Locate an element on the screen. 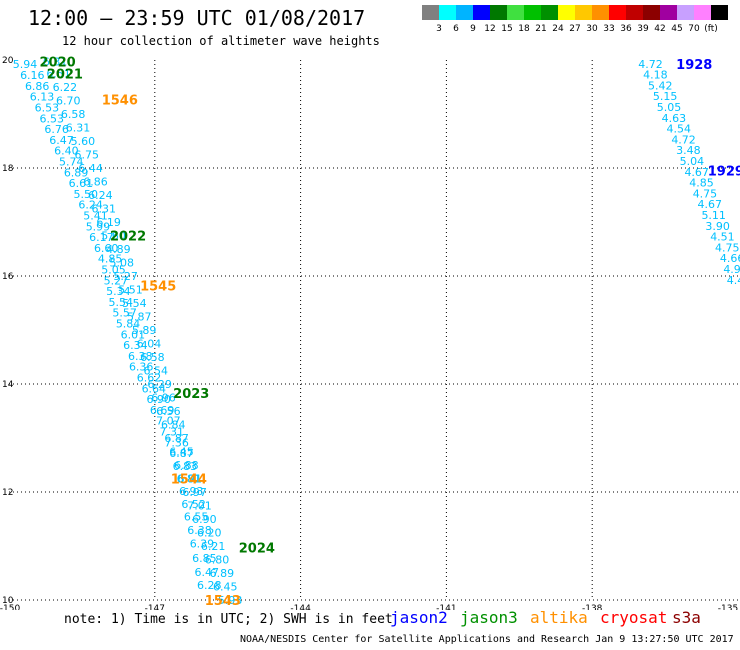 Image resolution: width=740 pixels, height=650 pixels. swh-label: 5.42 is located at coordinates (660, 85).